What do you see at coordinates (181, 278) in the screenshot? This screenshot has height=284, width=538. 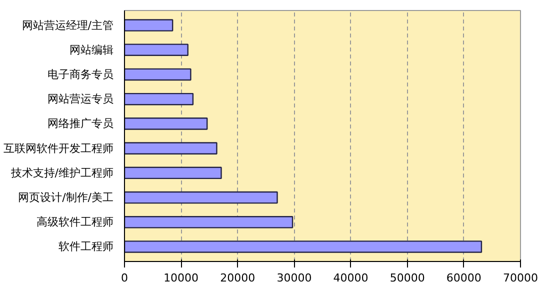 I see `x-tick-label: 10000` at bounding box center [181, 278].